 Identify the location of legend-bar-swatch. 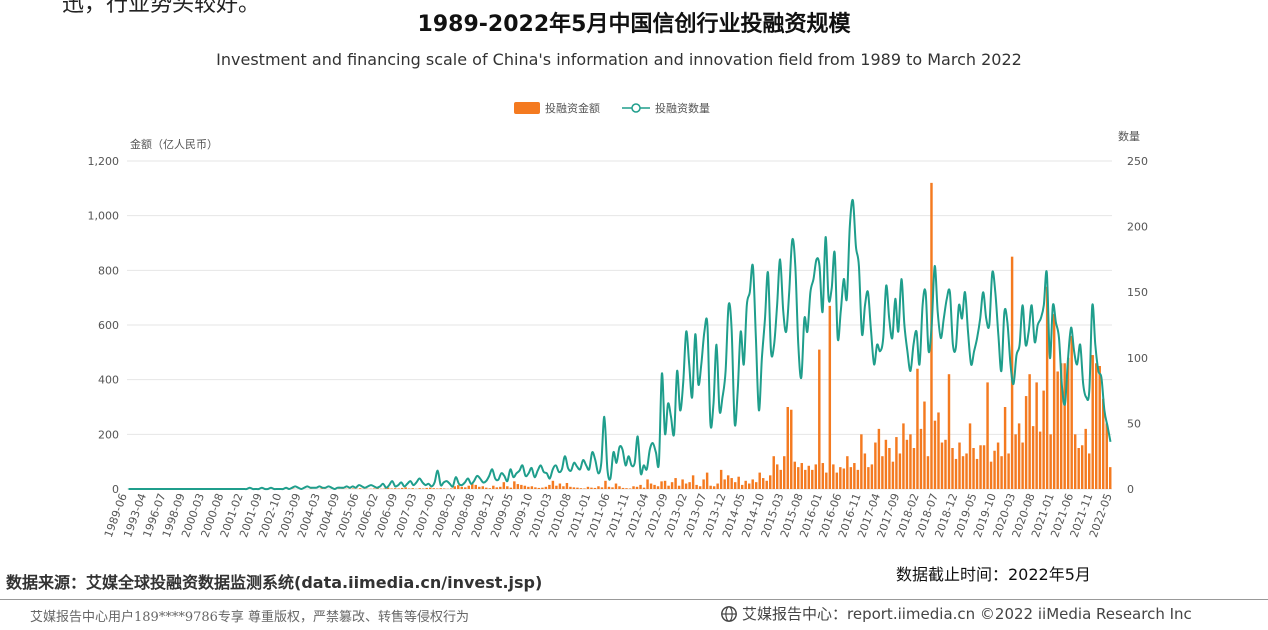
(527, 108).